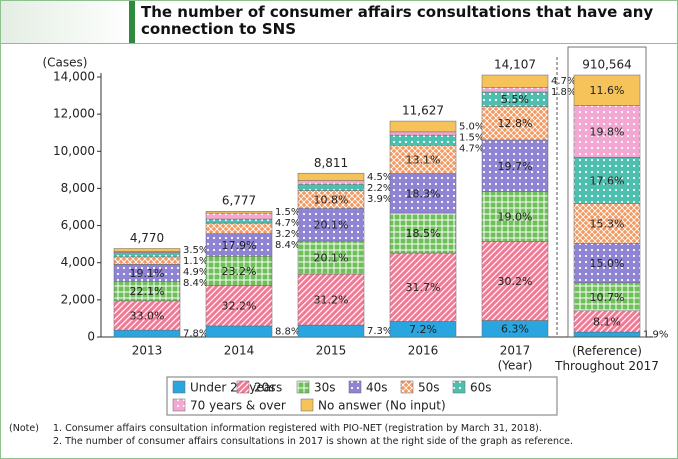  I want to click on data-label: 23.2%, so click(239, 271).